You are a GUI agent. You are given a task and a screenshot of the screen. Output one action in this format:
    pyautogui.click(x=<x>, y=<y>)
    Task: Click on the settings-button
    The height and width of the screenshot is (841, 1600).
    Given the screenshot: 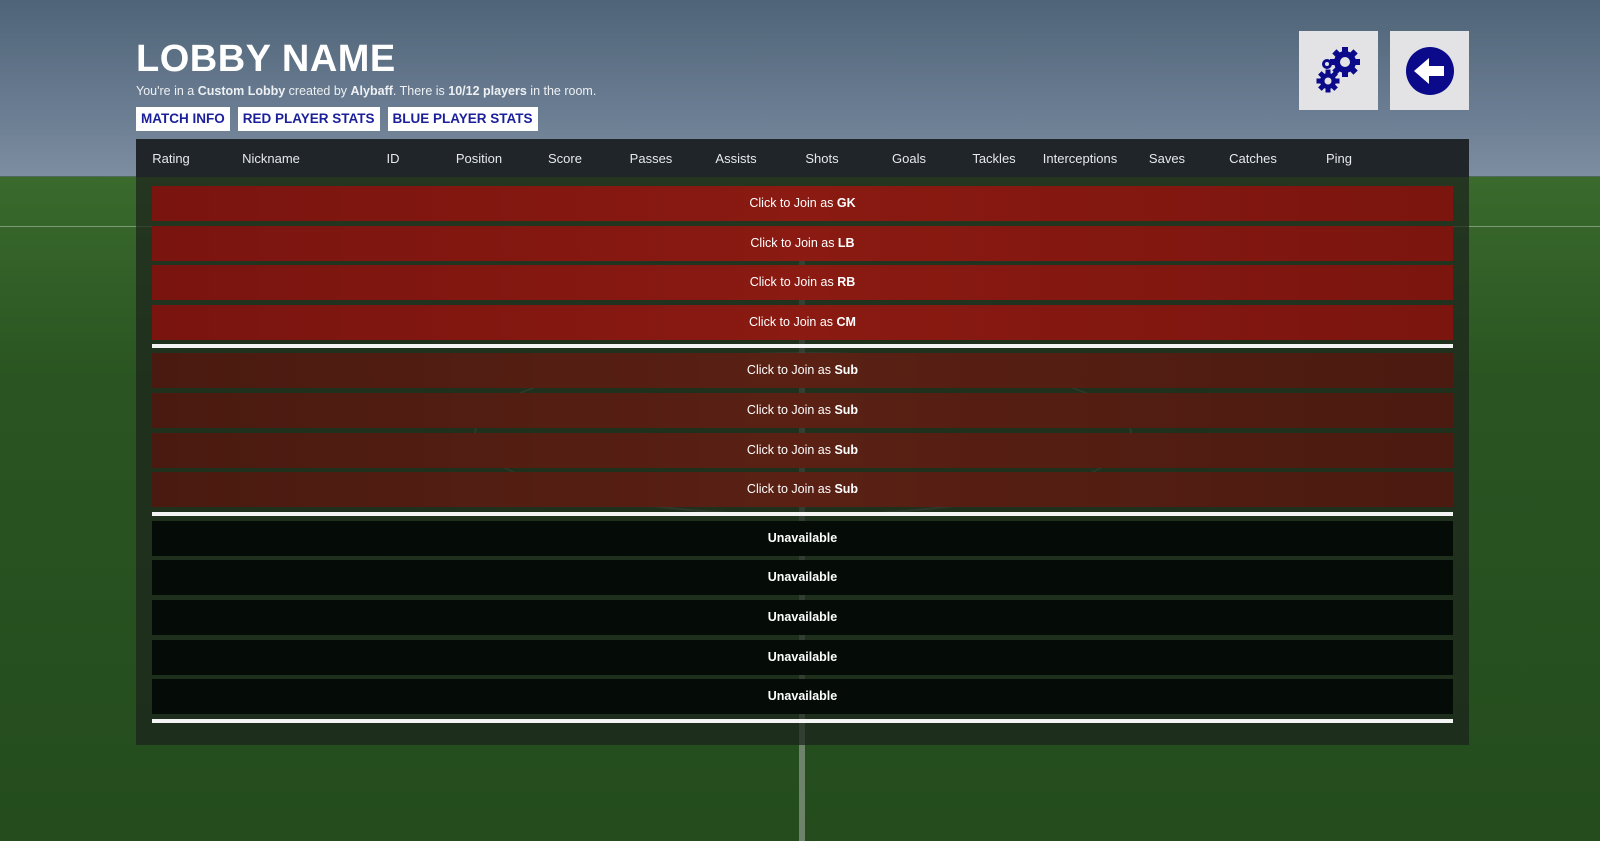 What is the action you would take?
    pyautogui.click(x=1338, y=70)
    